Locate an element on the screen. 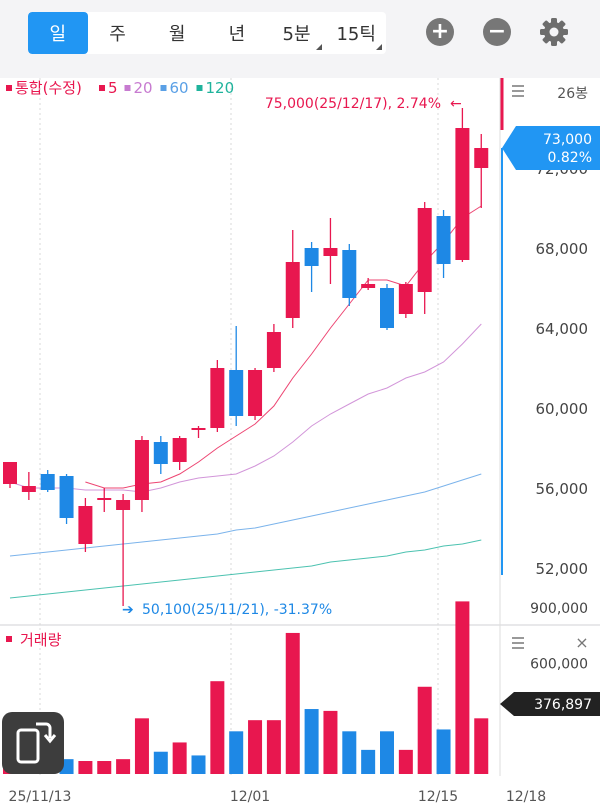  period-tab-4: 5분 is located at coordinates (297, 33).